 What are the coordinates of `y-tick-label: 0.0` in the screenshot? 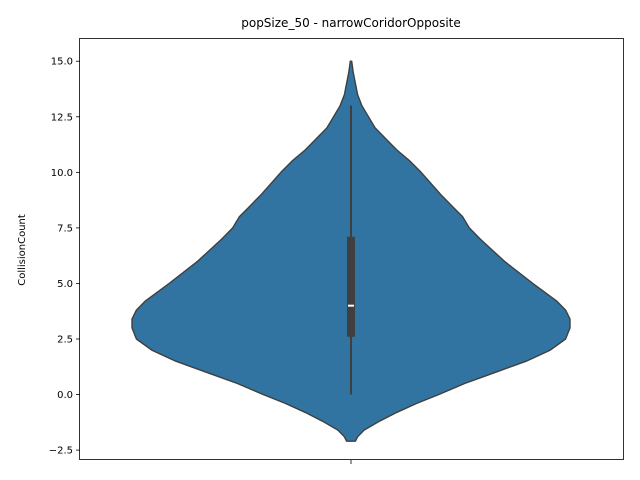 It's located at (65, 395).